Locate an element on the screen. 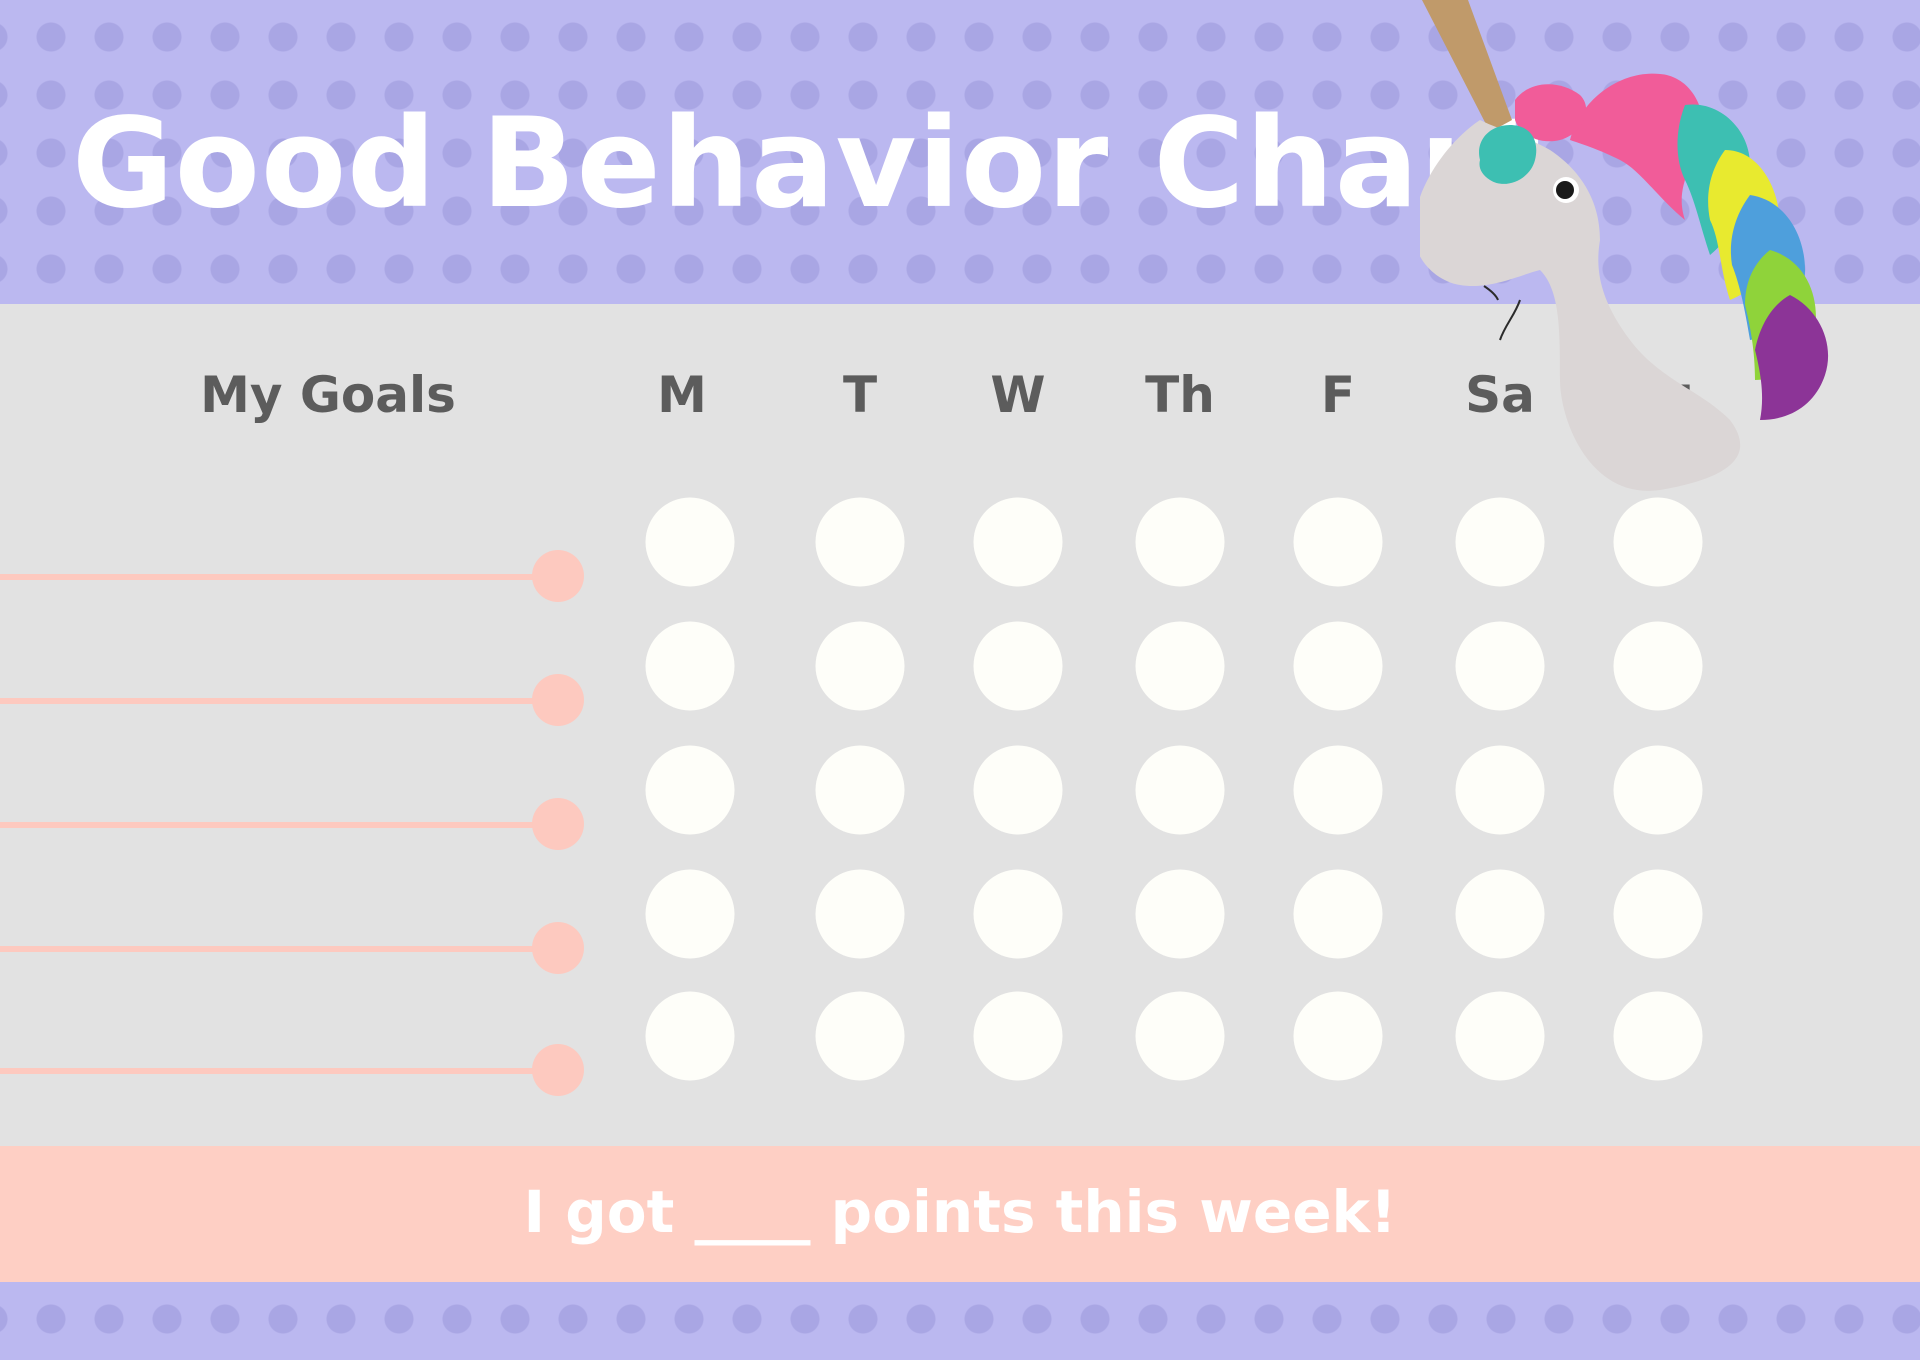 This screenshot has width=1920, height=1360. forelock-pink is located at coordinates (1551, 113).